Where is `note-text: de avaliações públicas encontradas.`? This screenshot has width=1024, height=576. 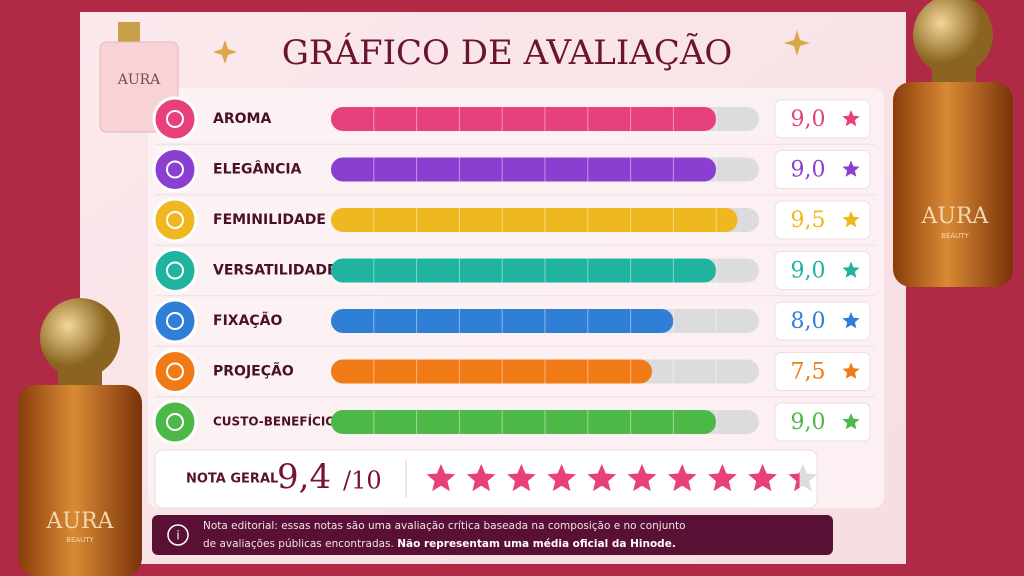
note-text: de avaliações públicas encontradas. is located at coordinates (298, 544).